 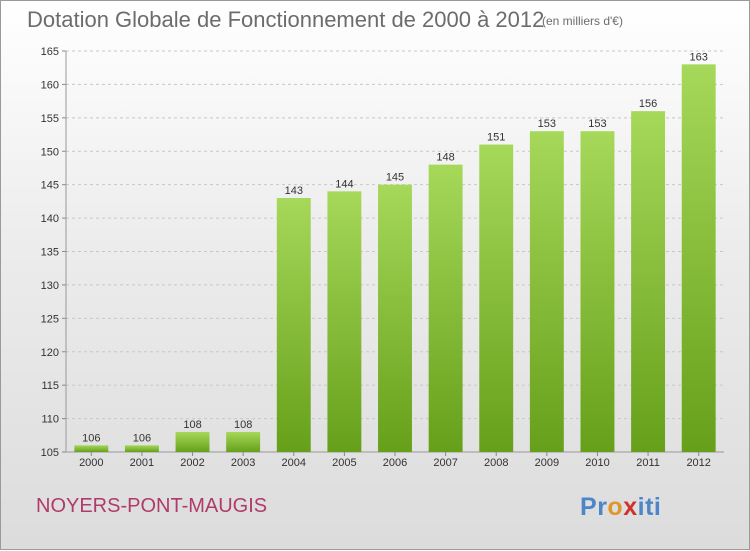 What do you see at coordinates (91, 448) in the screenshot?
I see `bar-2000` at bounding box center [91, 448].